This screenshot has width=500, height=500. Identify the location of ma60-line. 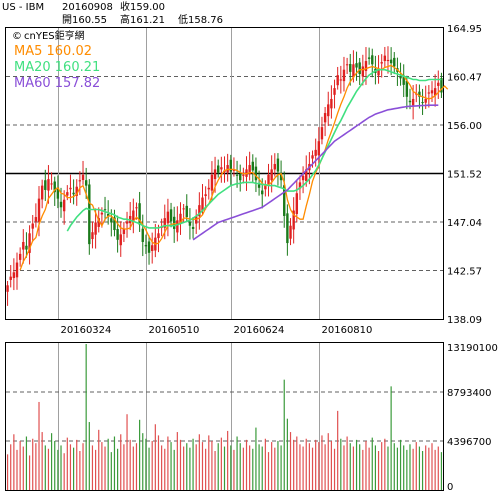
(315, 172).